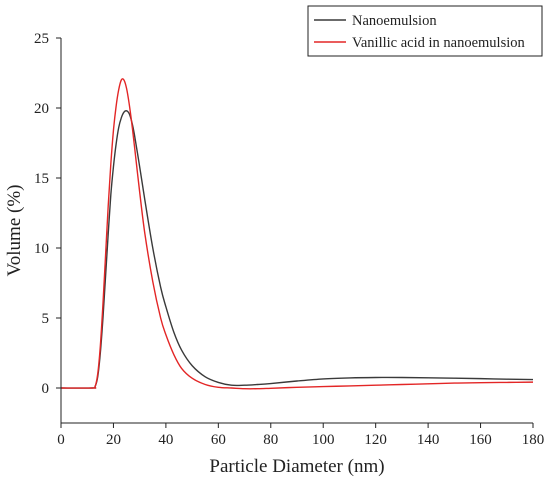 This screenshot has height=484, width=550. What do you see at coordinates (533, 440) in the screenshot?
I see `x-tick-label: 180` at bounding box center [533, 440].